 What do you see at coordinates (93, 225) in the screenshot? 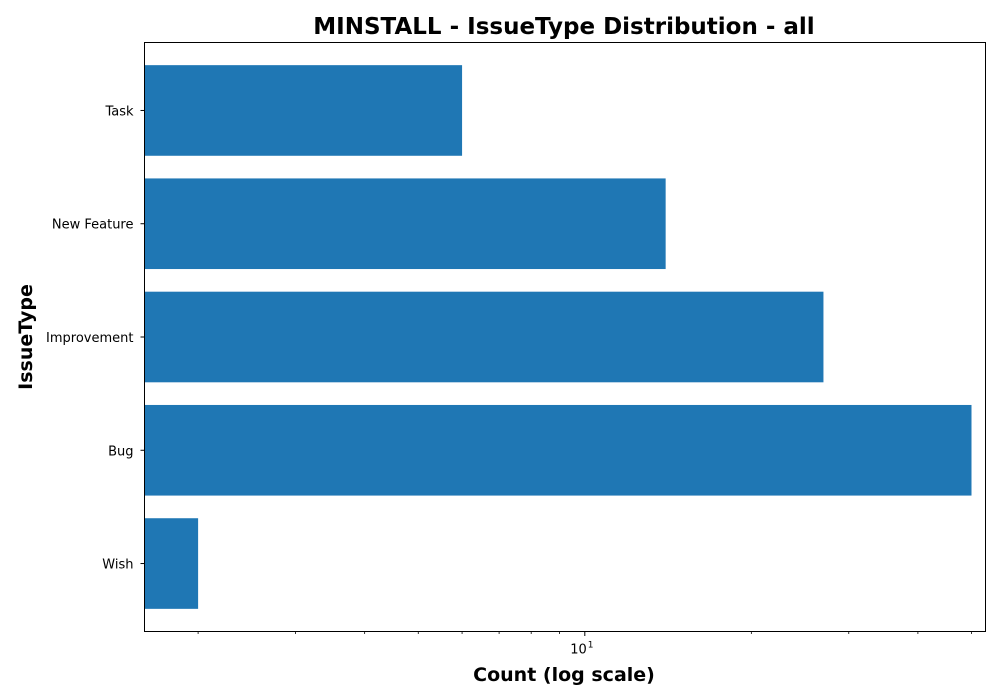
I see `y-tick-label: New Feature` at bounding box center [93, 225].